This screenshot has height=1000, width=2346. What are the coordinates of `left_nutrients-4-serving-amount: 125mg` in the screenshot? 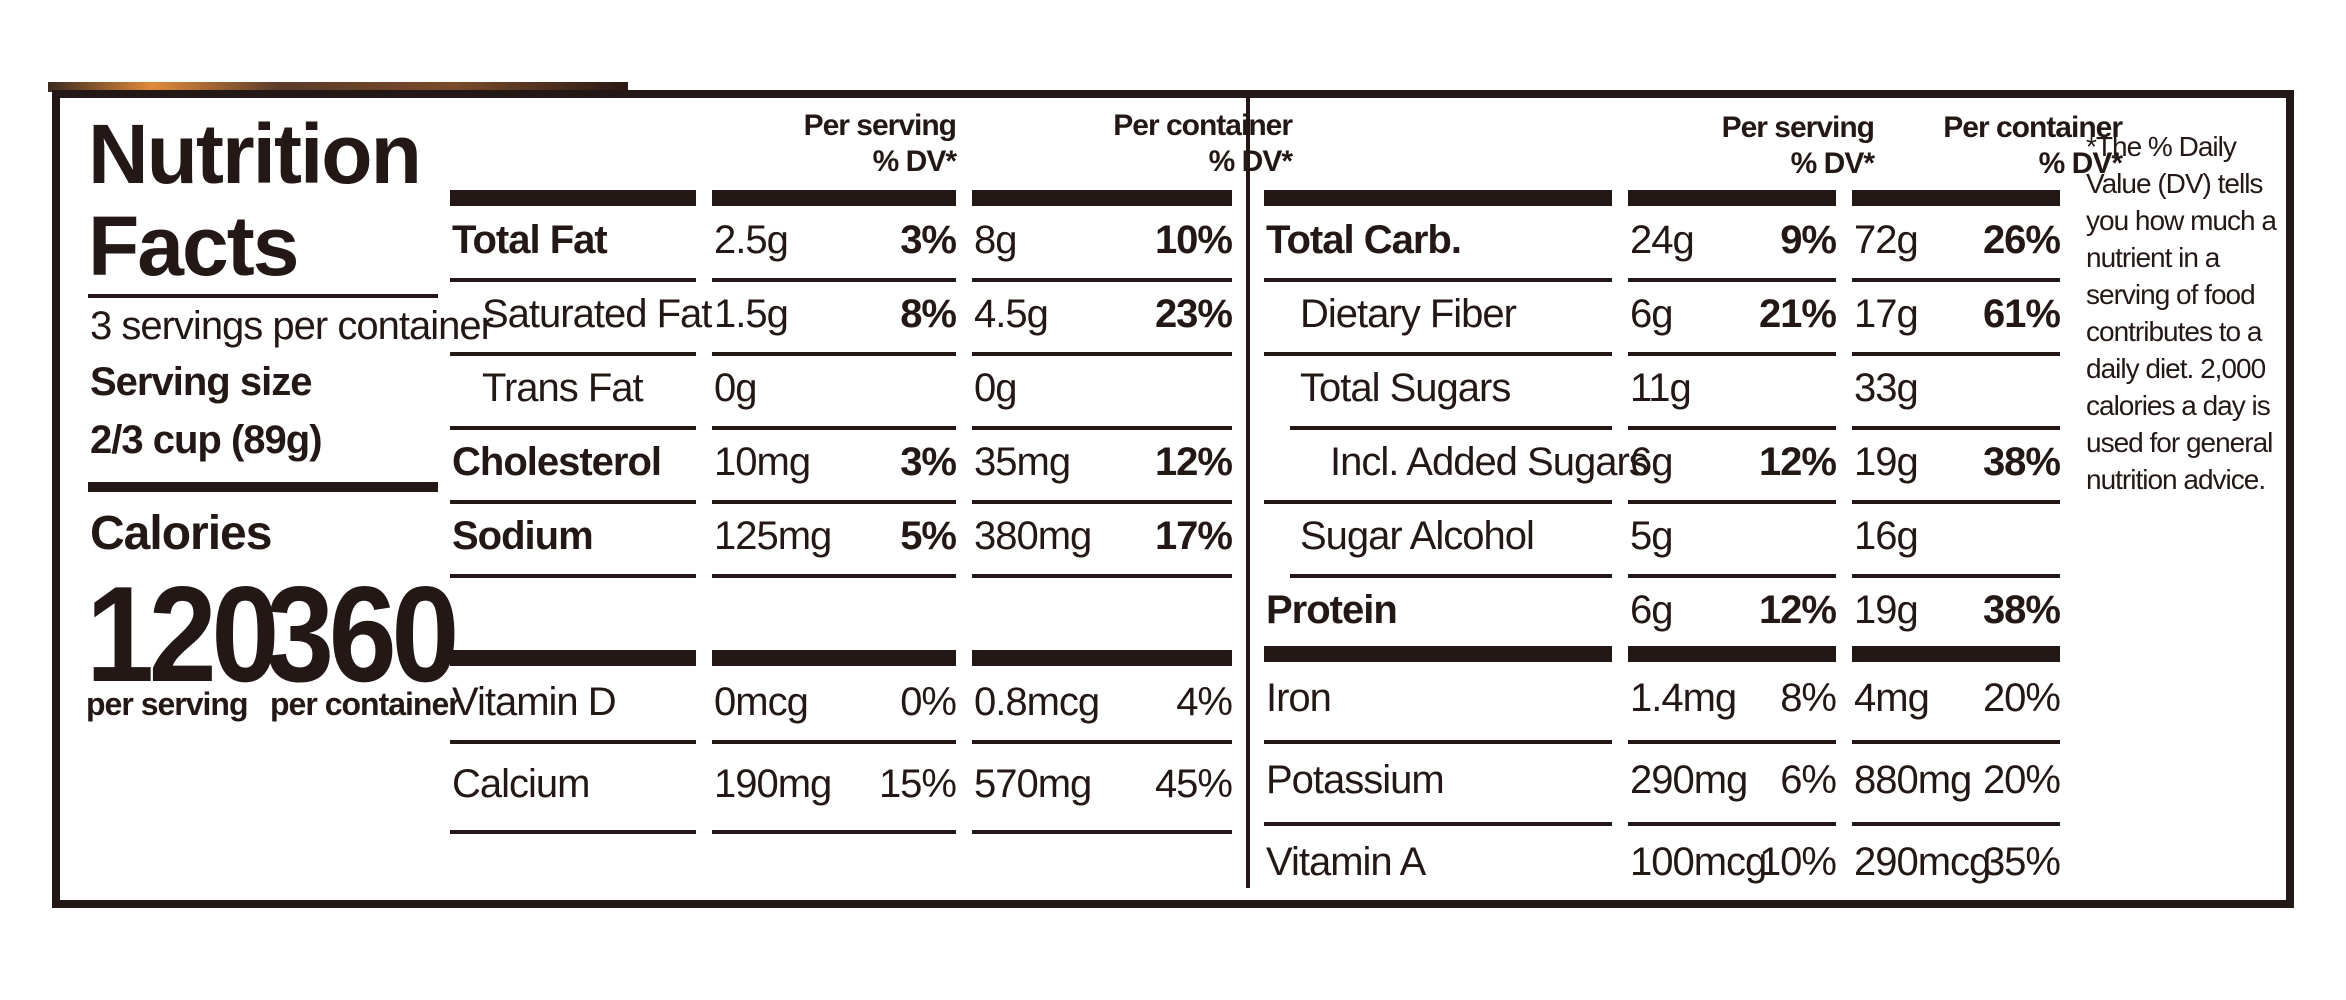 It's located at (773, 536).